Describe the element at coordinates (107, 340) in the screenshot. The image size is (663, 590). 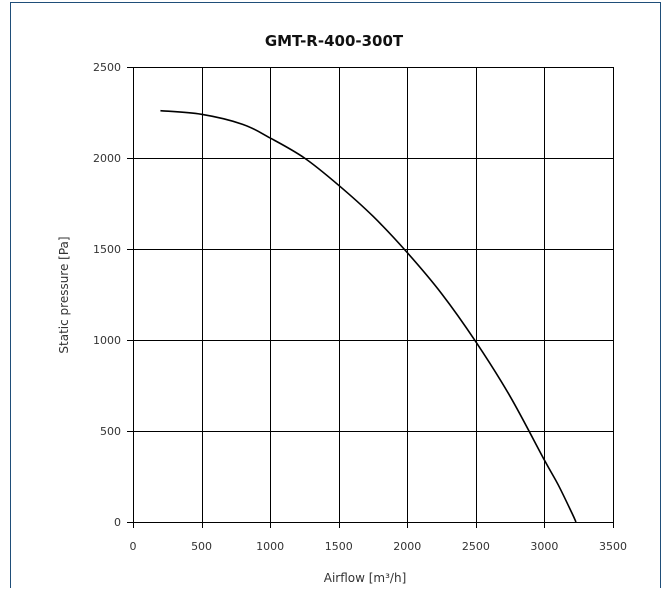
I see `y-tick-label-1000: 1000` at that location.